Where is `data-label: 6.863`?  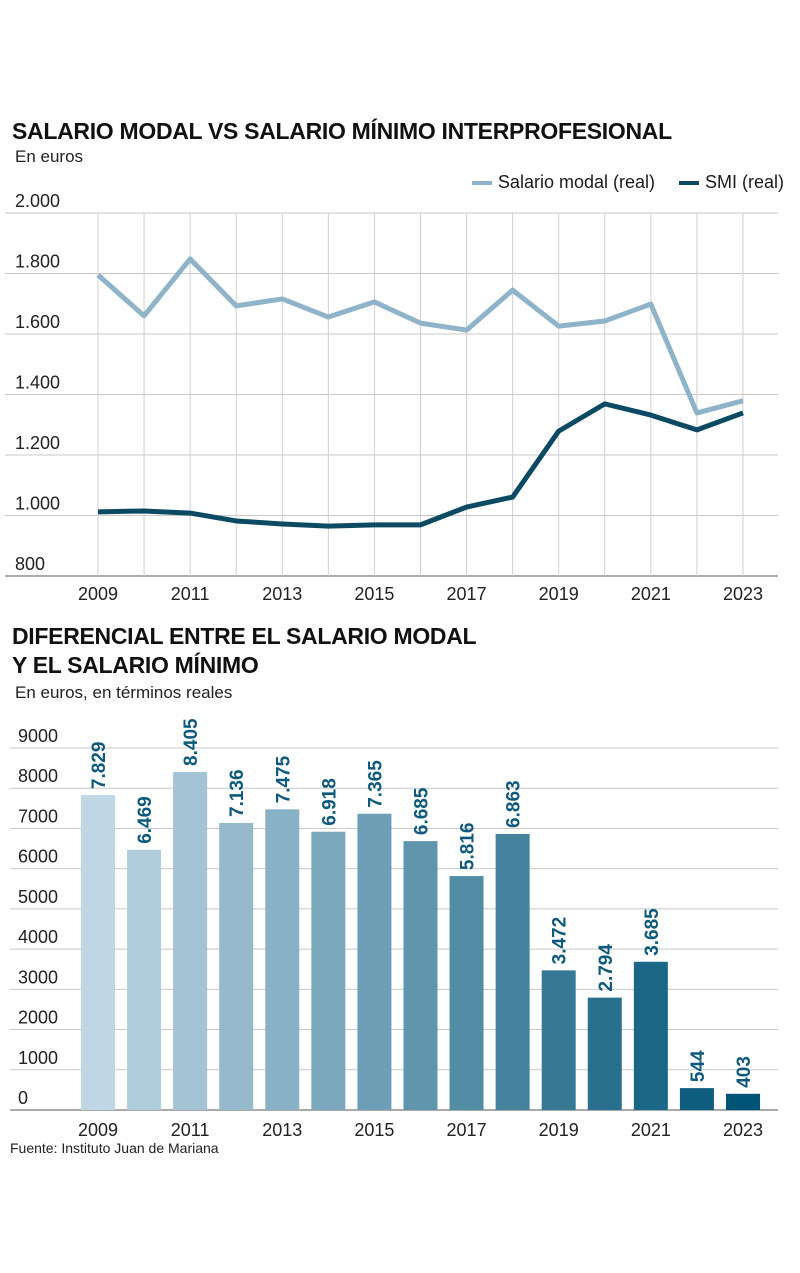
data-label: 6.863 is located at coordinates (514, 804).